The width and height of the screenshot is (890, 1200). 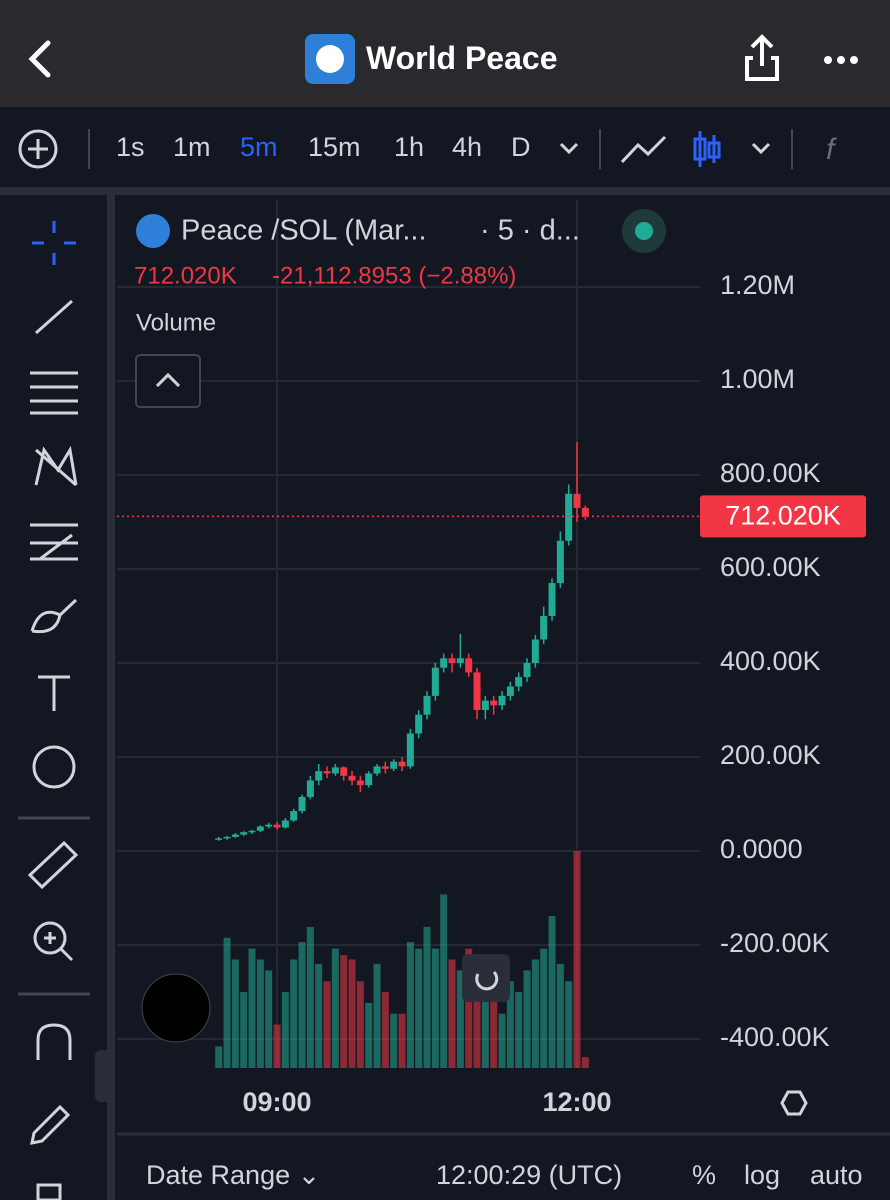 What do you see at coordinates (276, 1102) in the screenshot?
I see `x-tick-label: 09:00` at bounding box center [276, 1102].